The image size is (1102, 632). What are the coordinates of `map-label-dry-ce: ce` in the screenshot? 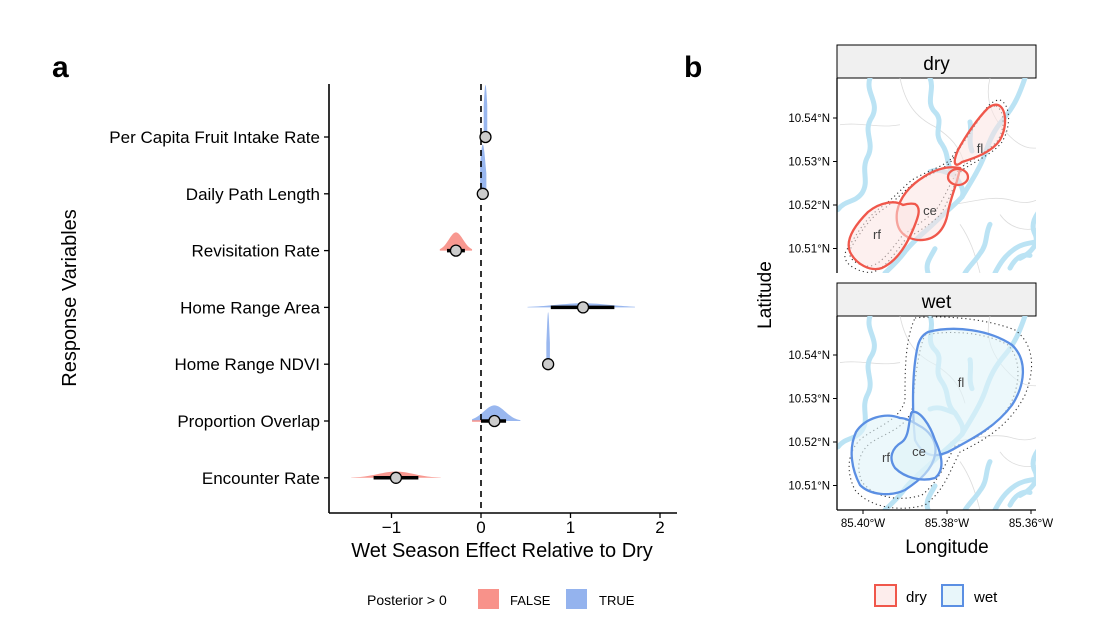 It's located at (930, 210).